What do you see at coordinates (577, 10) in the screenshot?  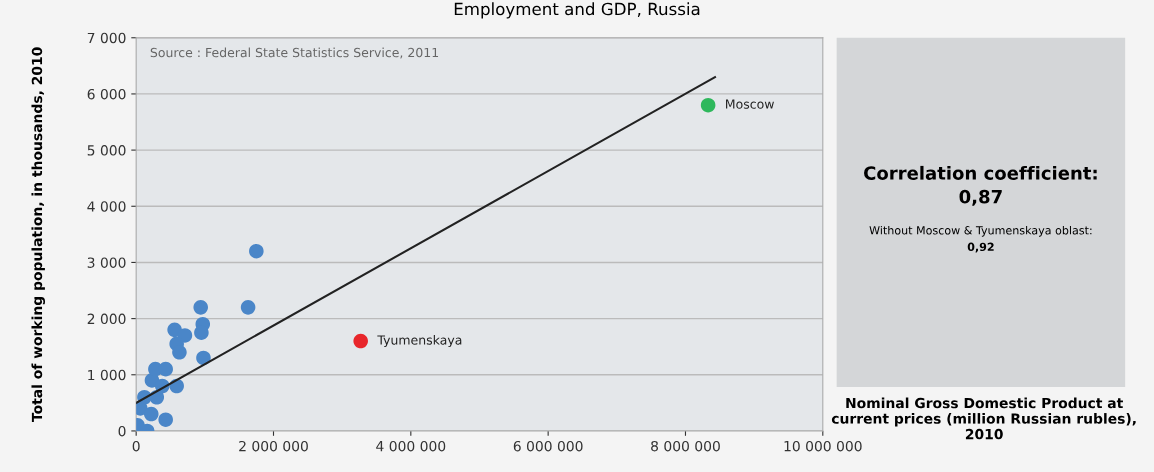 I see `chart-title: Employment and GDP, Russia` at bounding box center [577, 10].